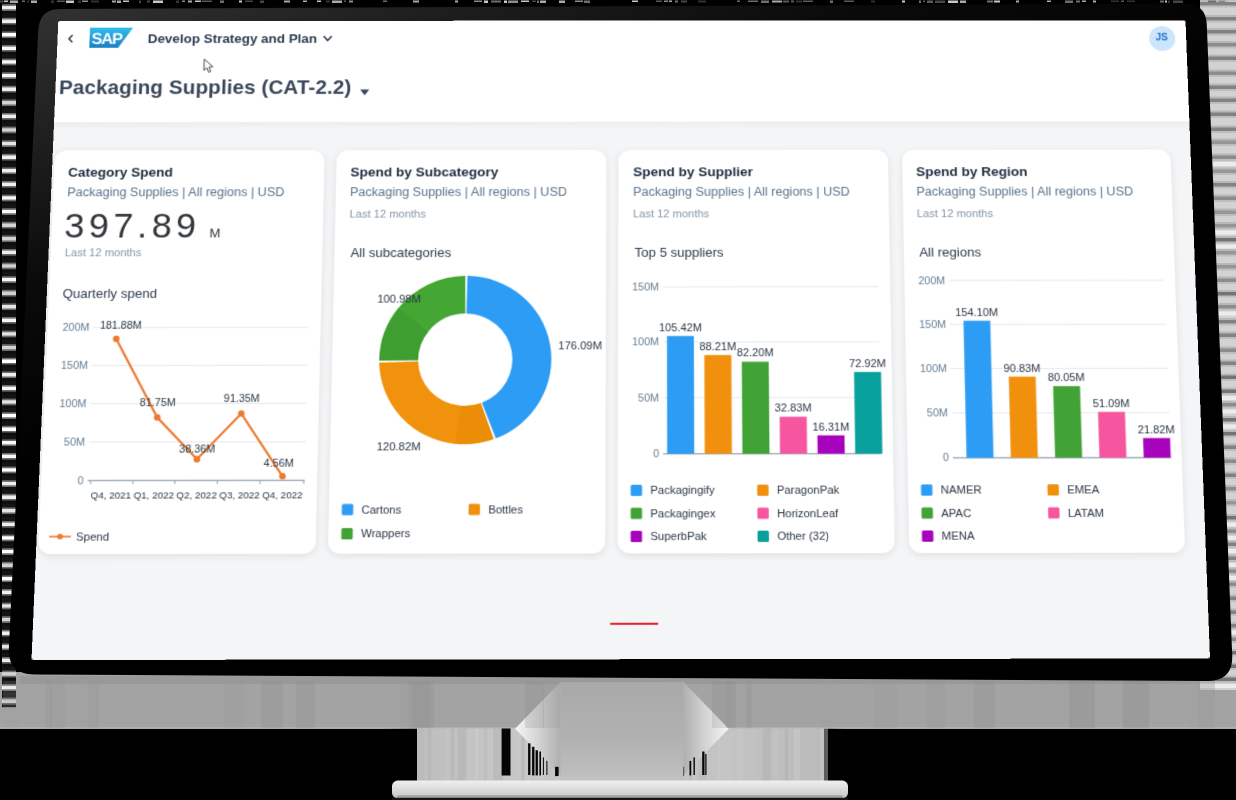 The height and width of the screenshot is (800, 1236). I want to click on svg-text: EMEA, so click(1082, 490).